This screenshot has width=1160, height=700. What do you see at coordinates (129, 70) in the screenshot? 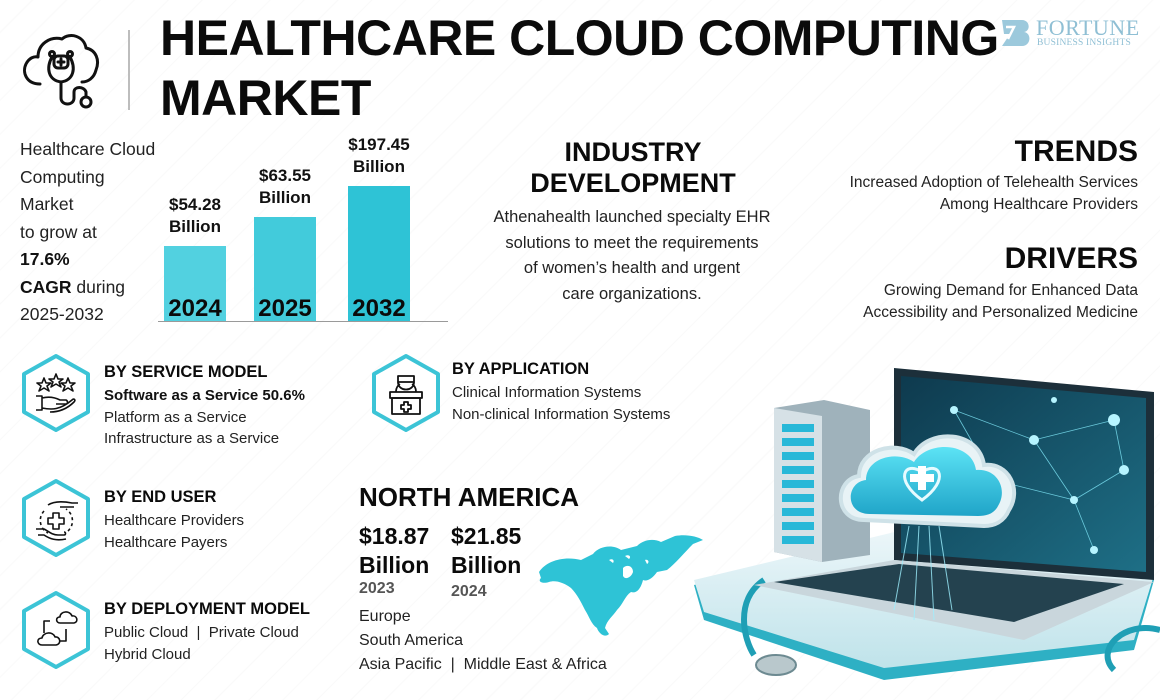
I see `header-divider` at bounding box center [129, 70].